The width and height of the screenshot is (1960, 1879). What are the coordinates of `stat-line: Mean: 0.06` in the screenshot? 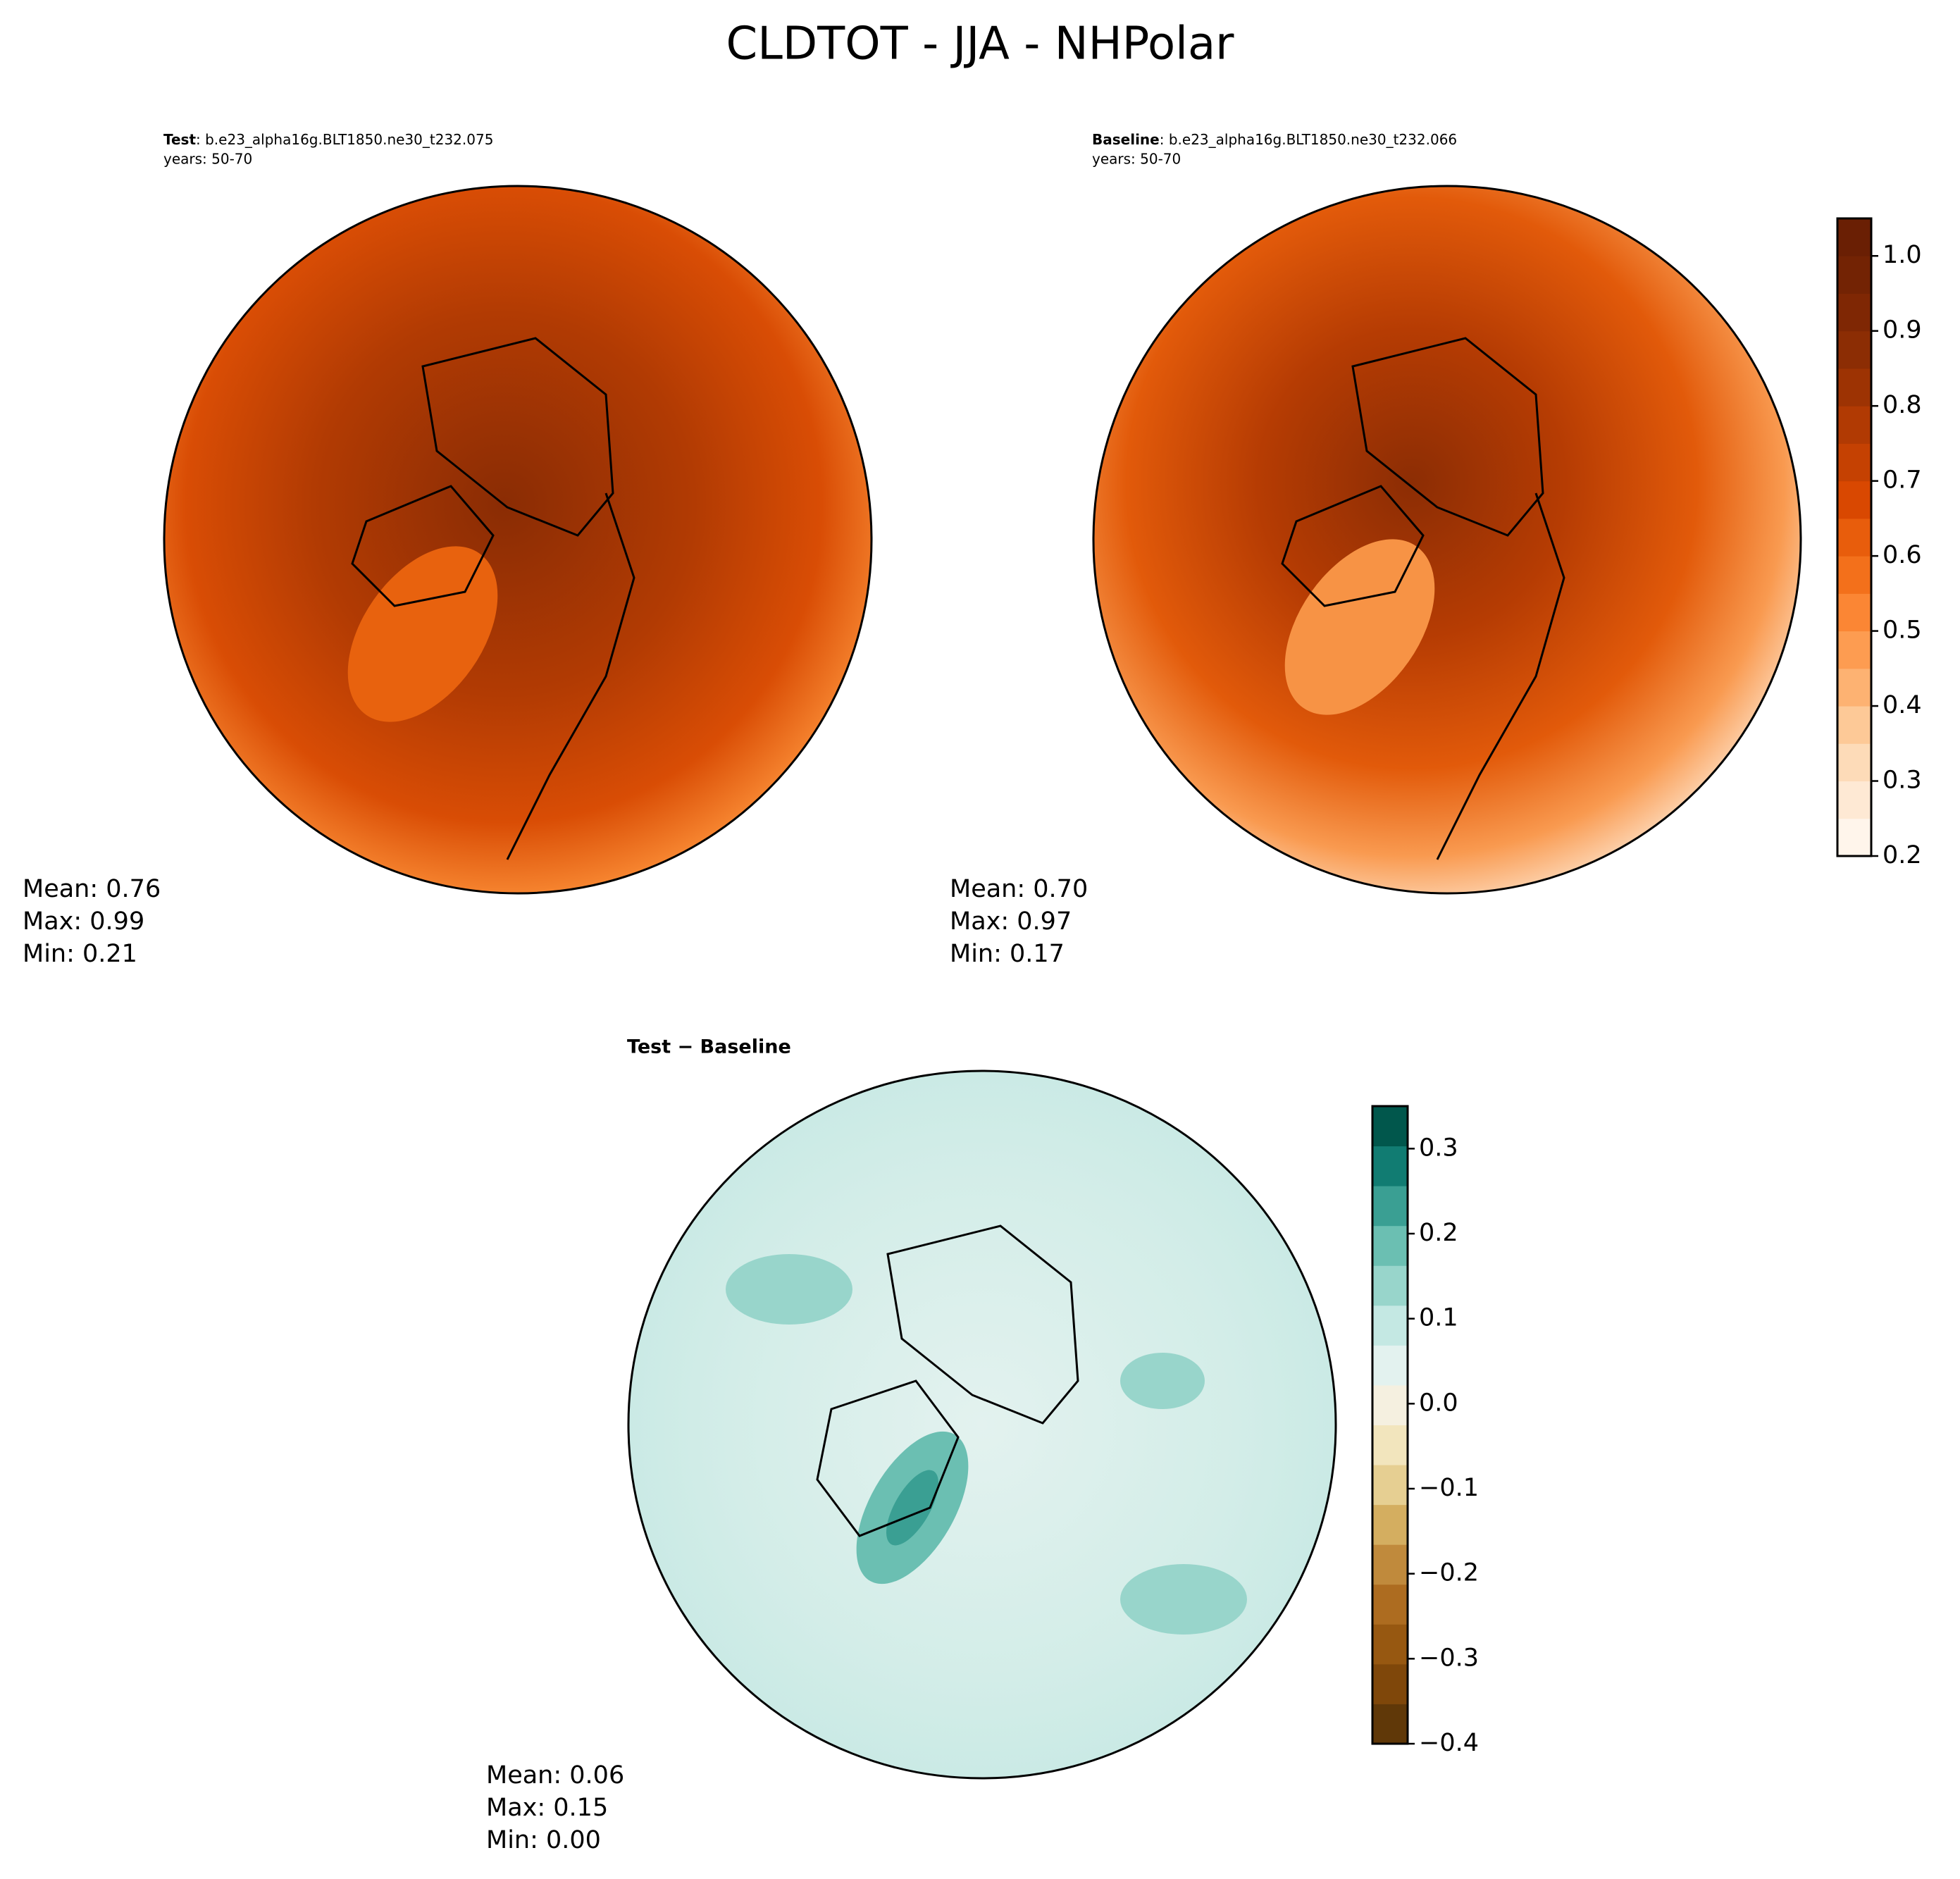 It's located at (555, 1775).